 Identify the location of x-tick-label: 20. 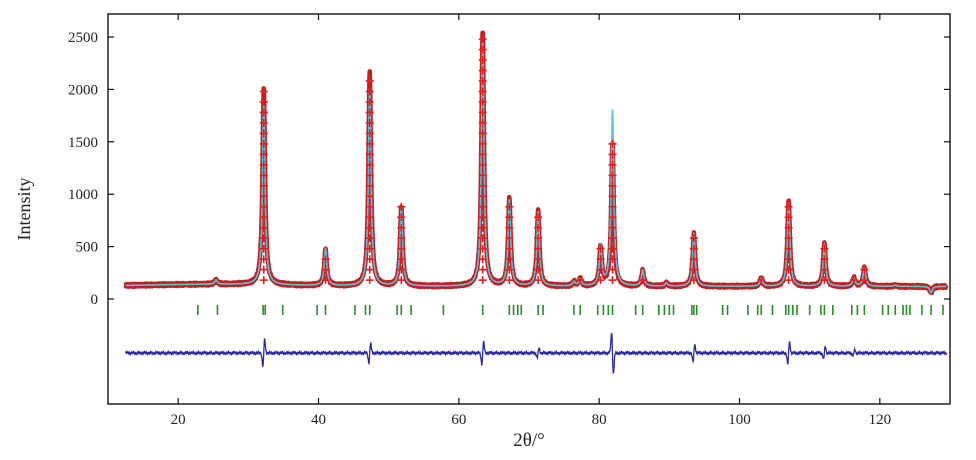
(178, 420).